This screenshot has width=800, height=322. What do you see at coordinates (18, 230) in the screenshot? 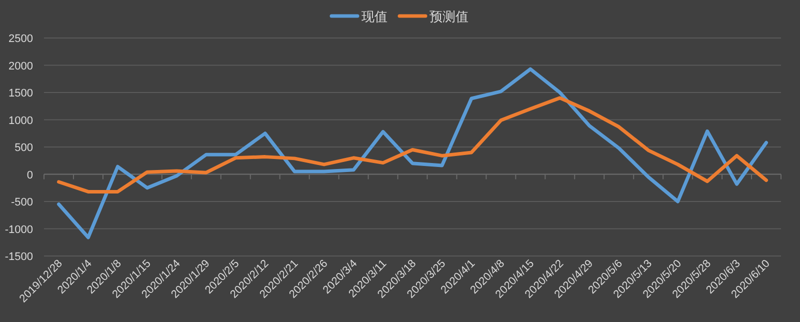
I see `y-tick-label: -1000` at bounding box center [18, 230].